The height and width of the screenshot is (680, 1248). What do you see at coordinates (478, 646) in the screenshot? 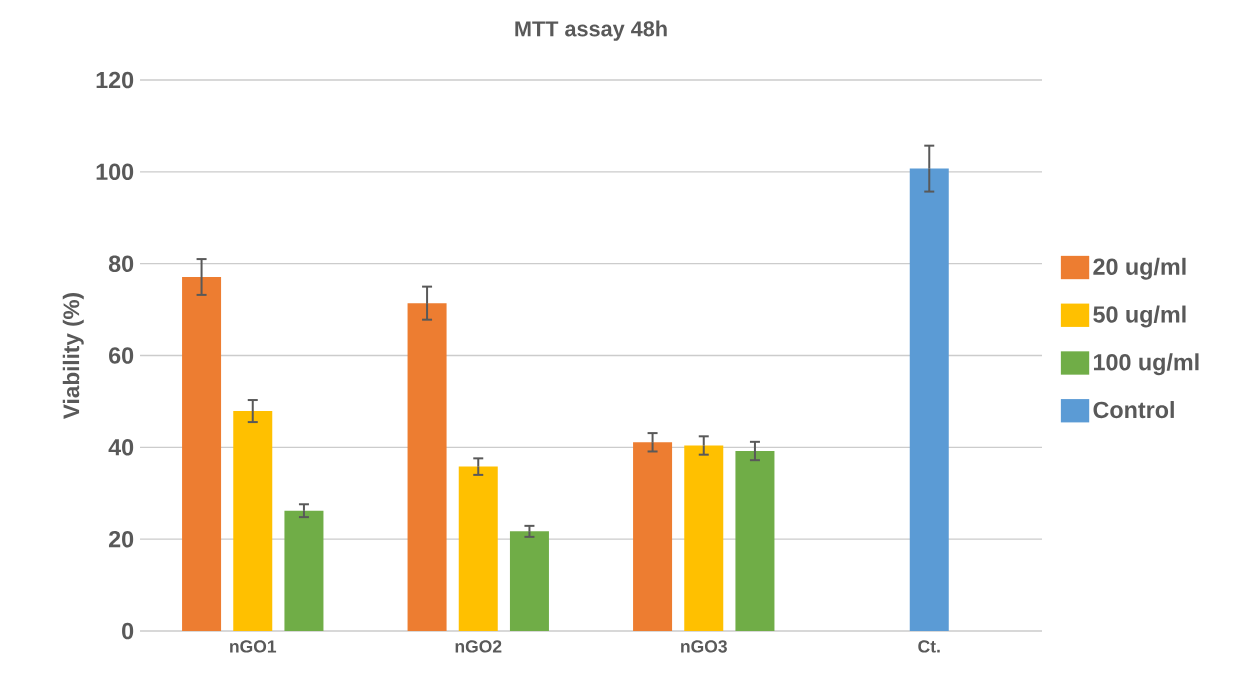
I see `x-tick-label: nGO2` at bounding box center [478, 646].